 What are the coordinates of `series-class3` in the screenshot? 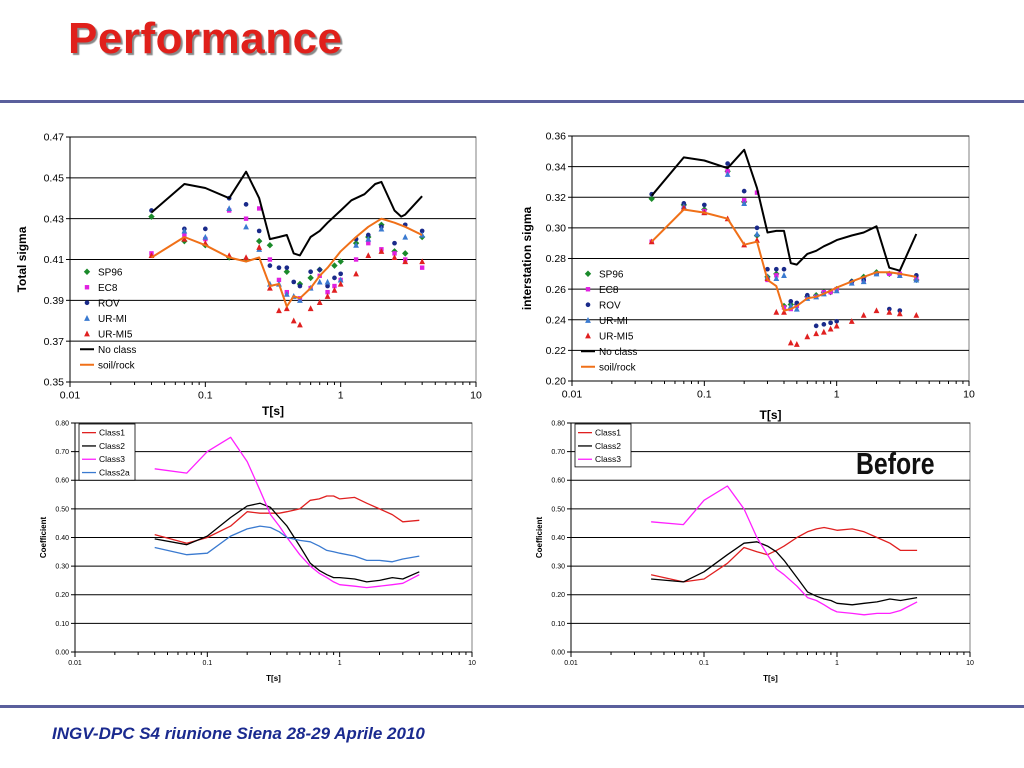 It's located at (287, 512).